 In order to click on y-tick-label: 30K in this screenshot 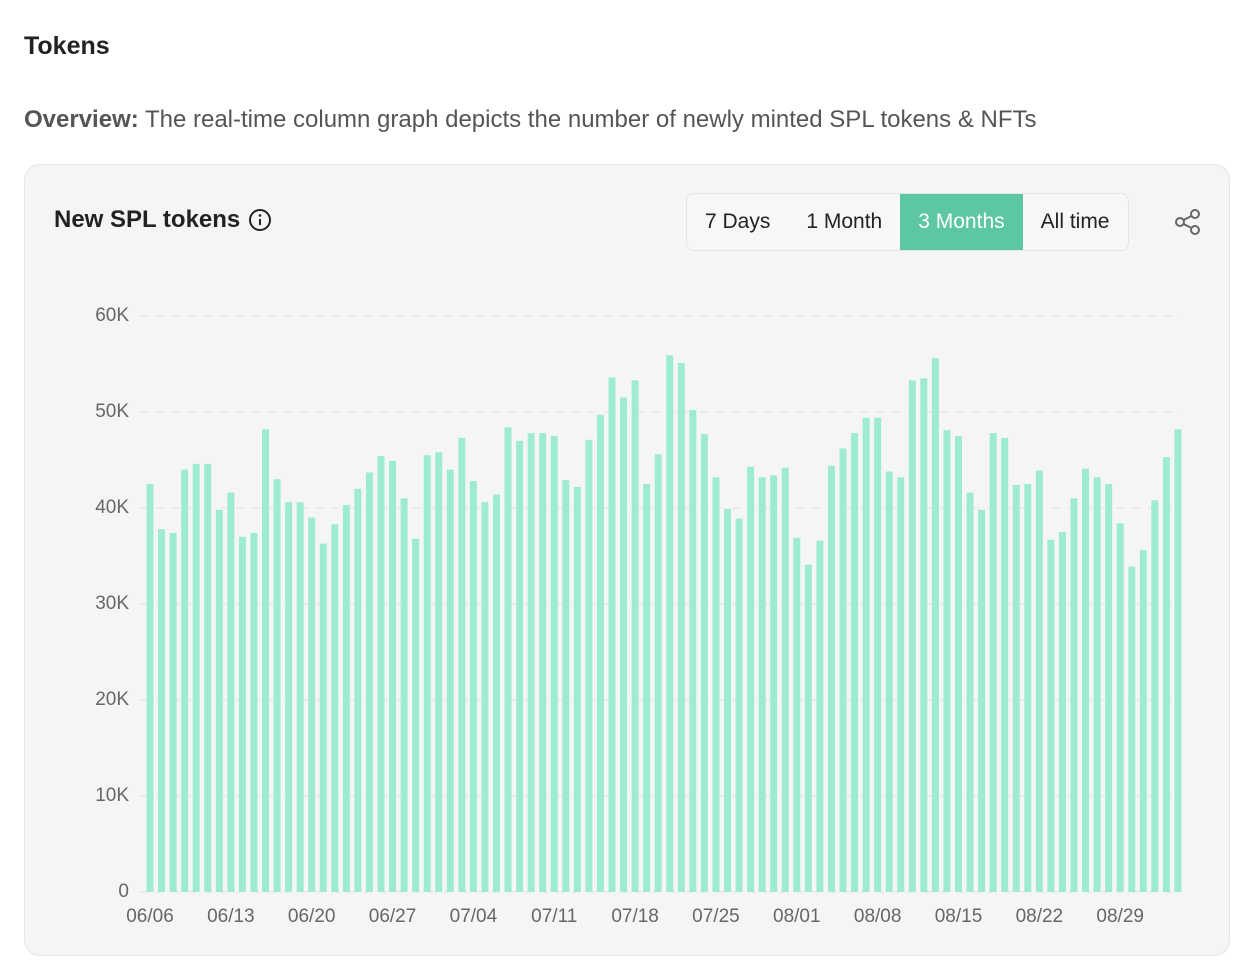, I will do `click(112, 603)`.